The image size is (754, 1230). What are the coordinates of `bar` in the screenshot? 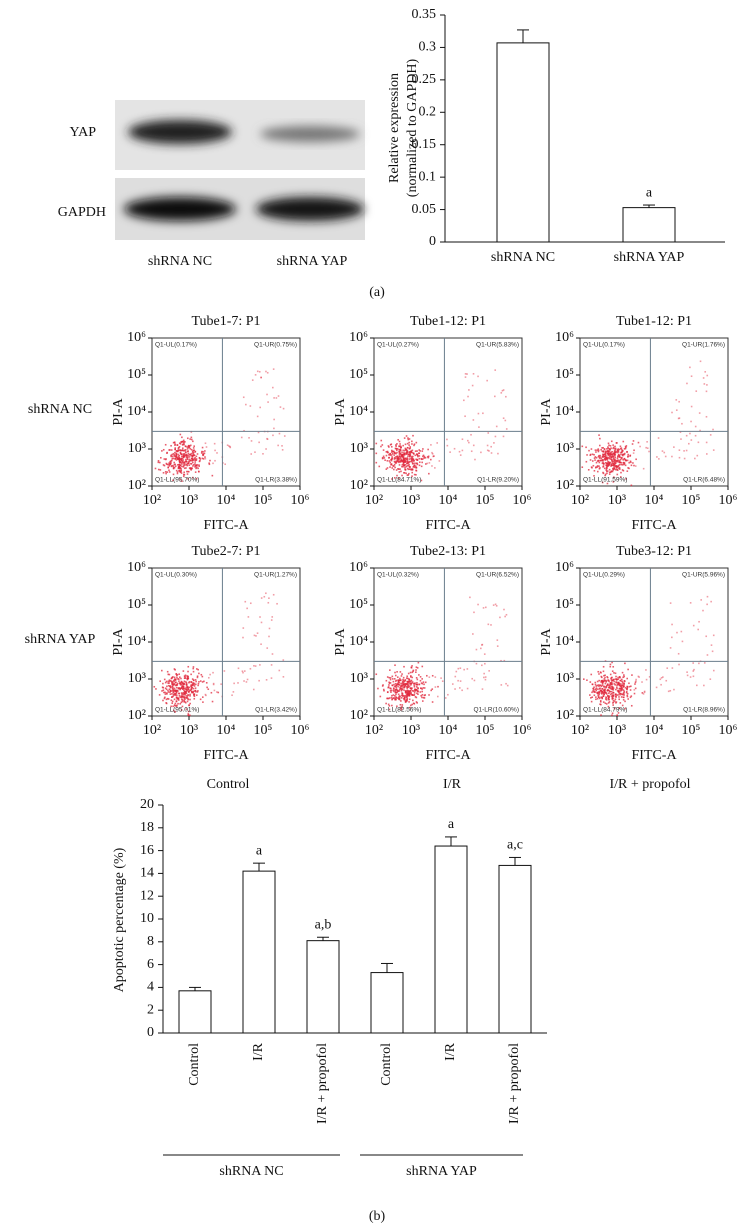 It's located at (451, 939).